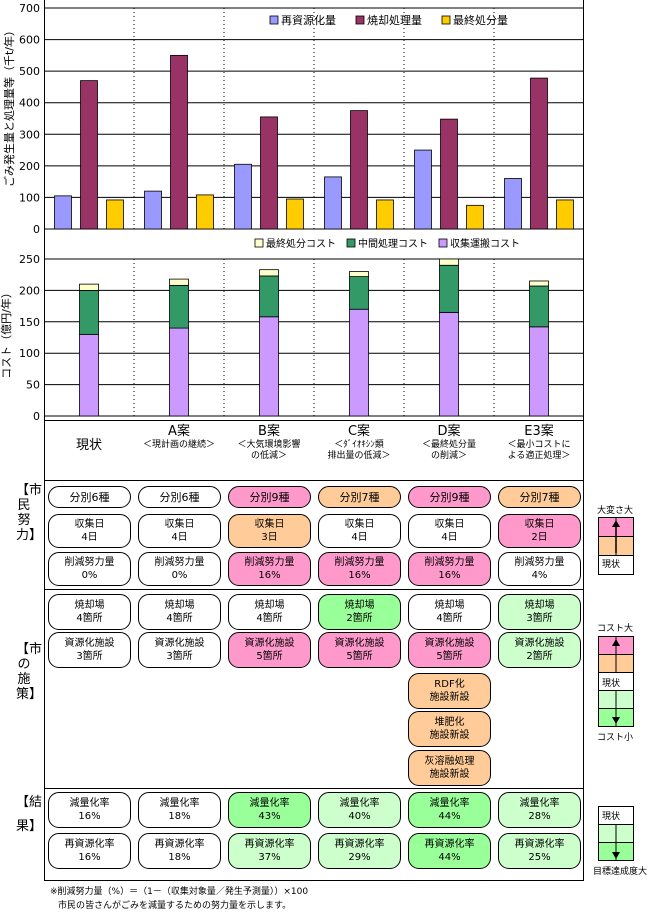 The height and width of the screenshot is (920, 666). What do you see at coordinates (611, 817) in the screenshot?
I see `indicator-result-top-label: 現状` at bounding box center [611, 817].